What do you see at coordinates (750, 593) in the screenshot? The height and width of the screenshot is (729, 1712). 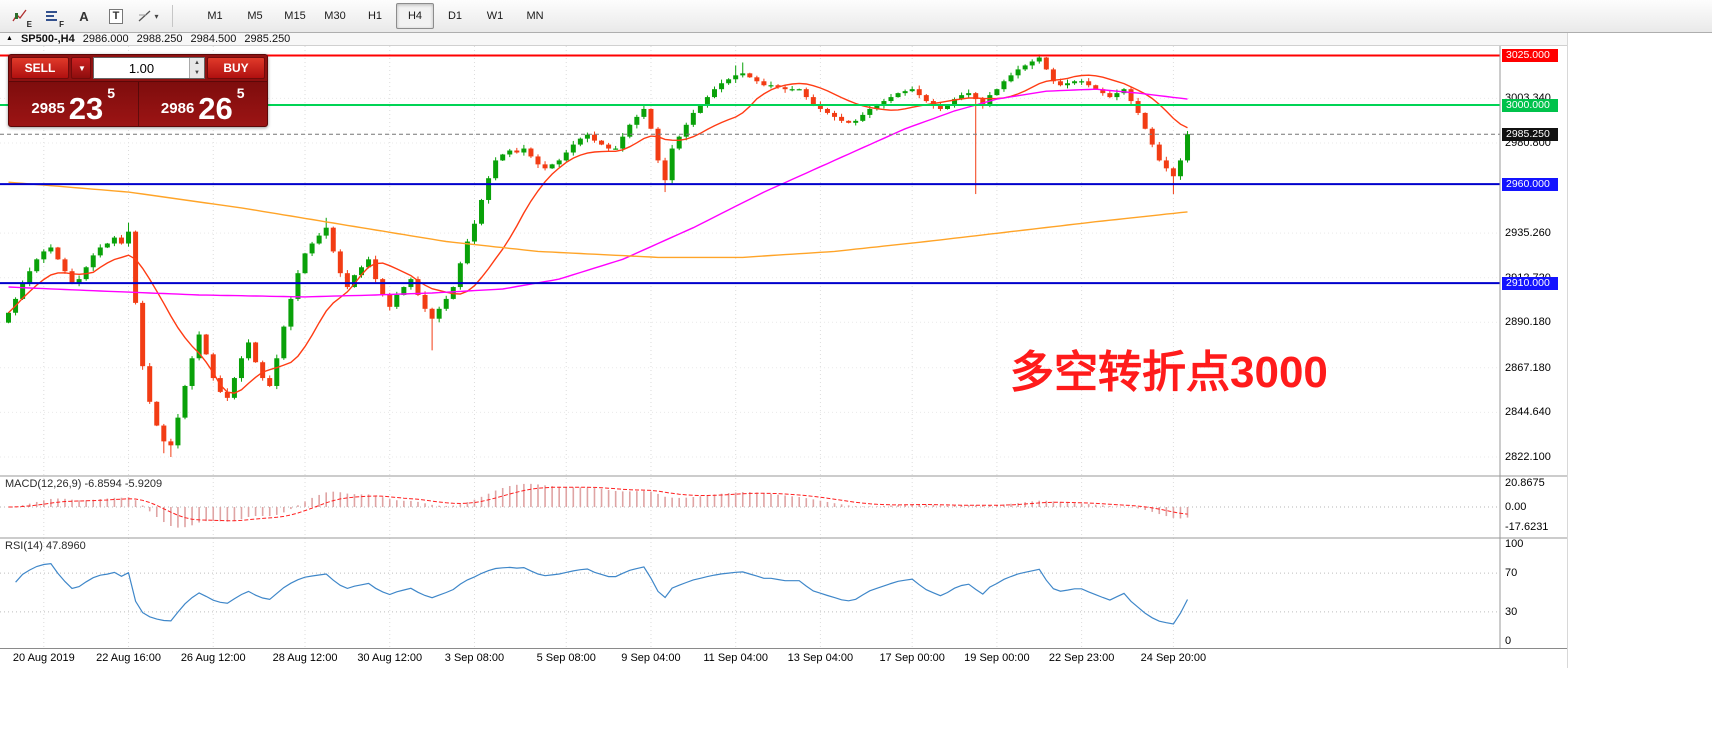 I see `rsi-layer` at bounding box center [750, 593].